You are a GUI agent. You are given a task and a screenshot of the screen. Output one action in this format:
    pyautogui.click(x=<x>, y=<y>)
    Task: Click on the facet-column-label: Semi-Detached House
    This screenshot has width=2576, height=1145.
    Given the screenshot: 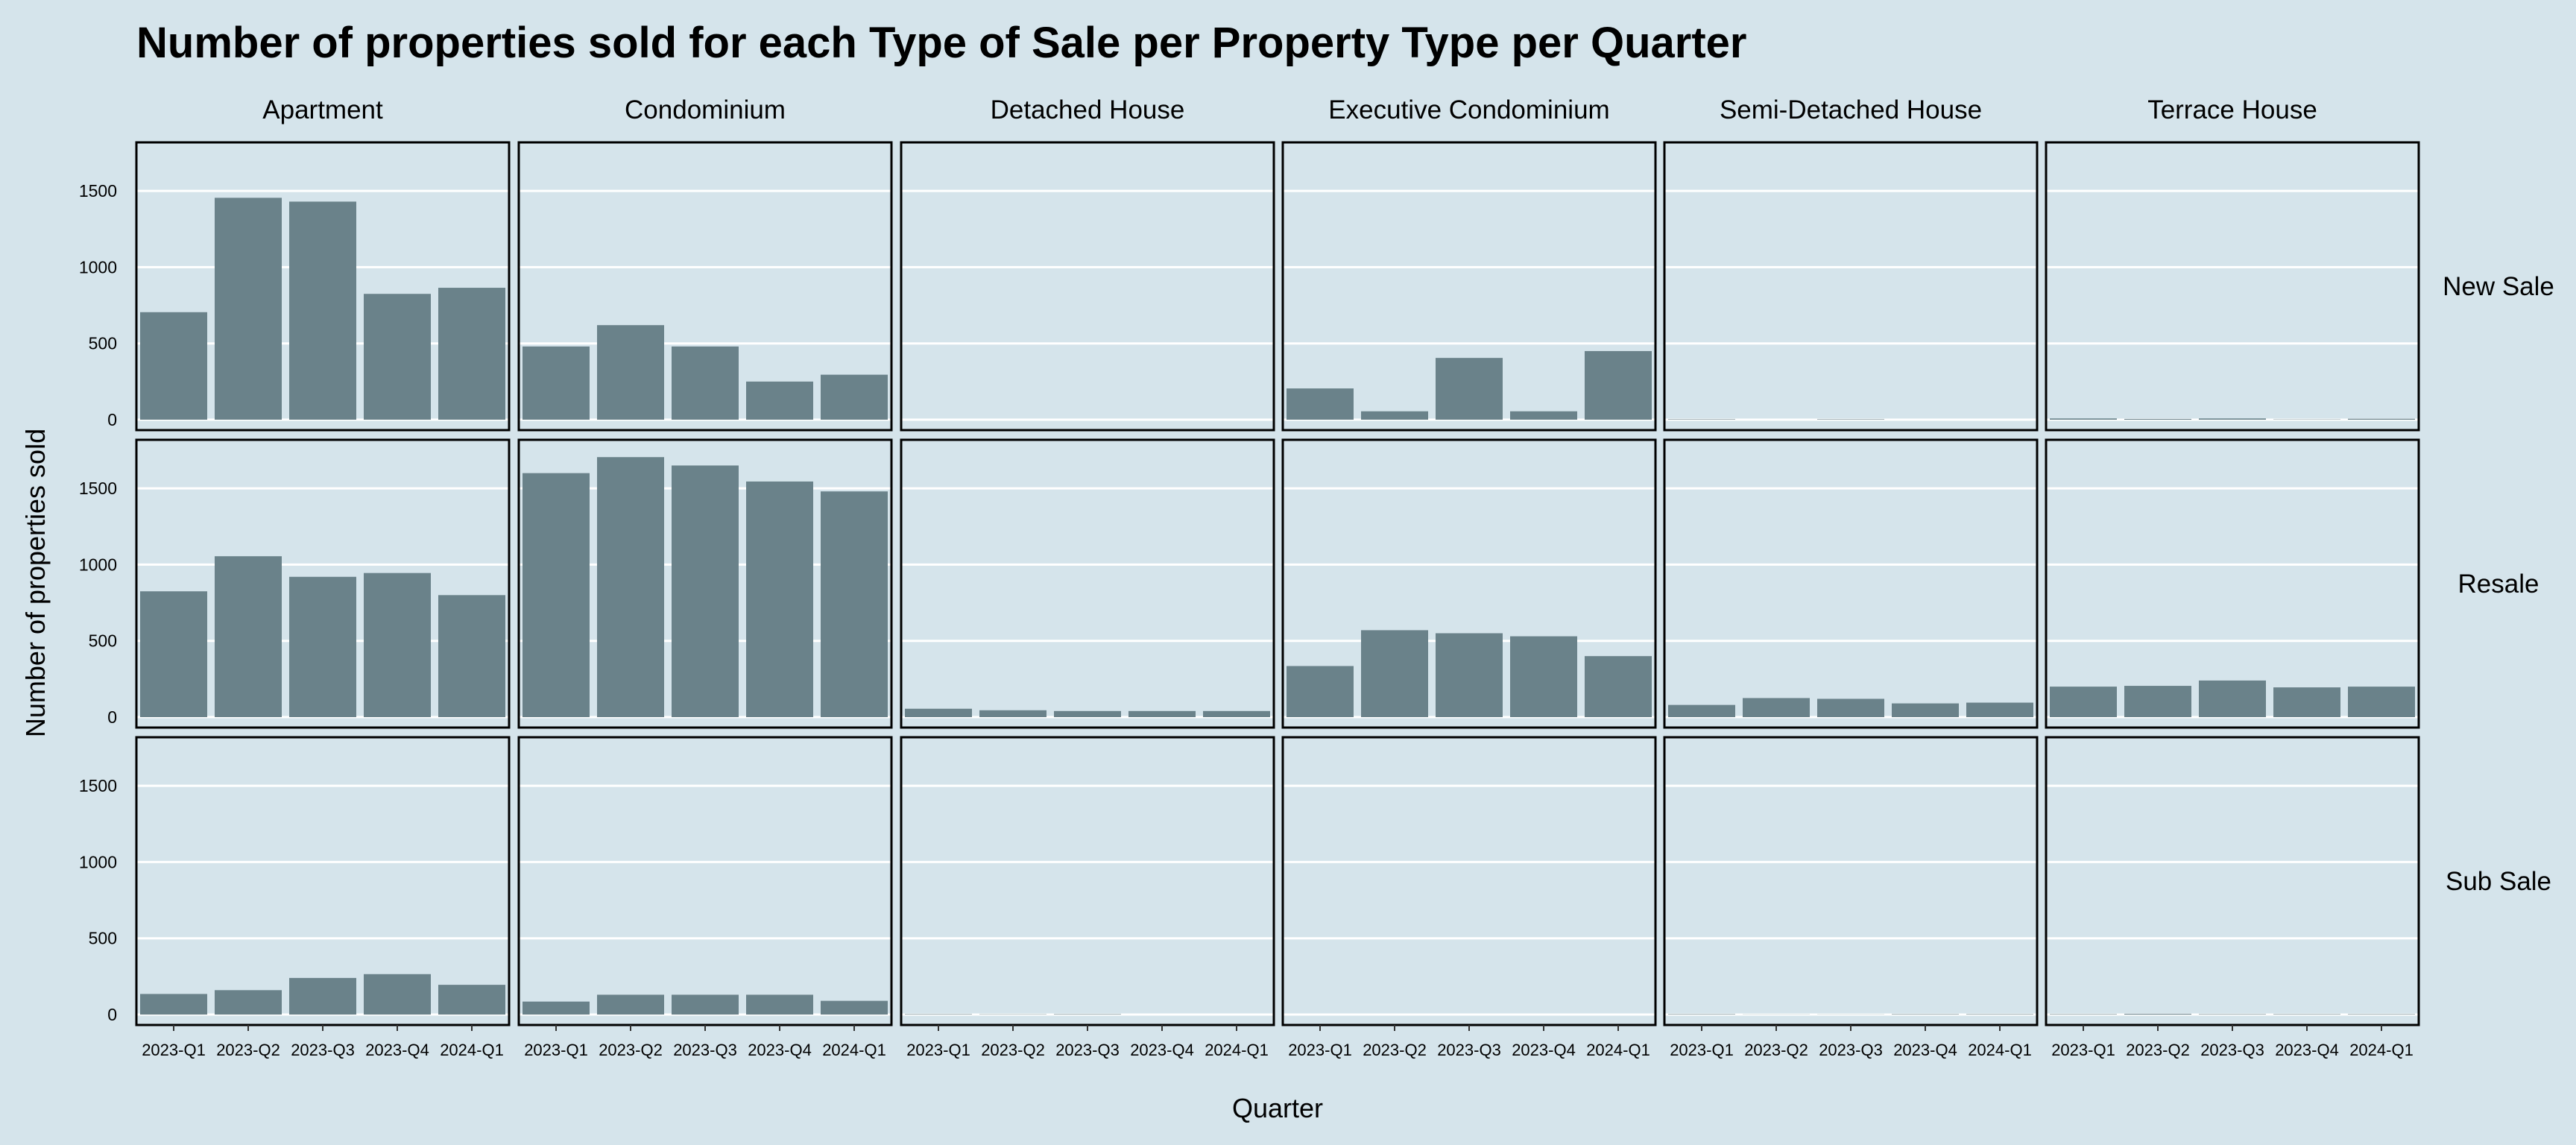 What is the action you would take?
    pyautogui.click(x=1851, y=110)
    